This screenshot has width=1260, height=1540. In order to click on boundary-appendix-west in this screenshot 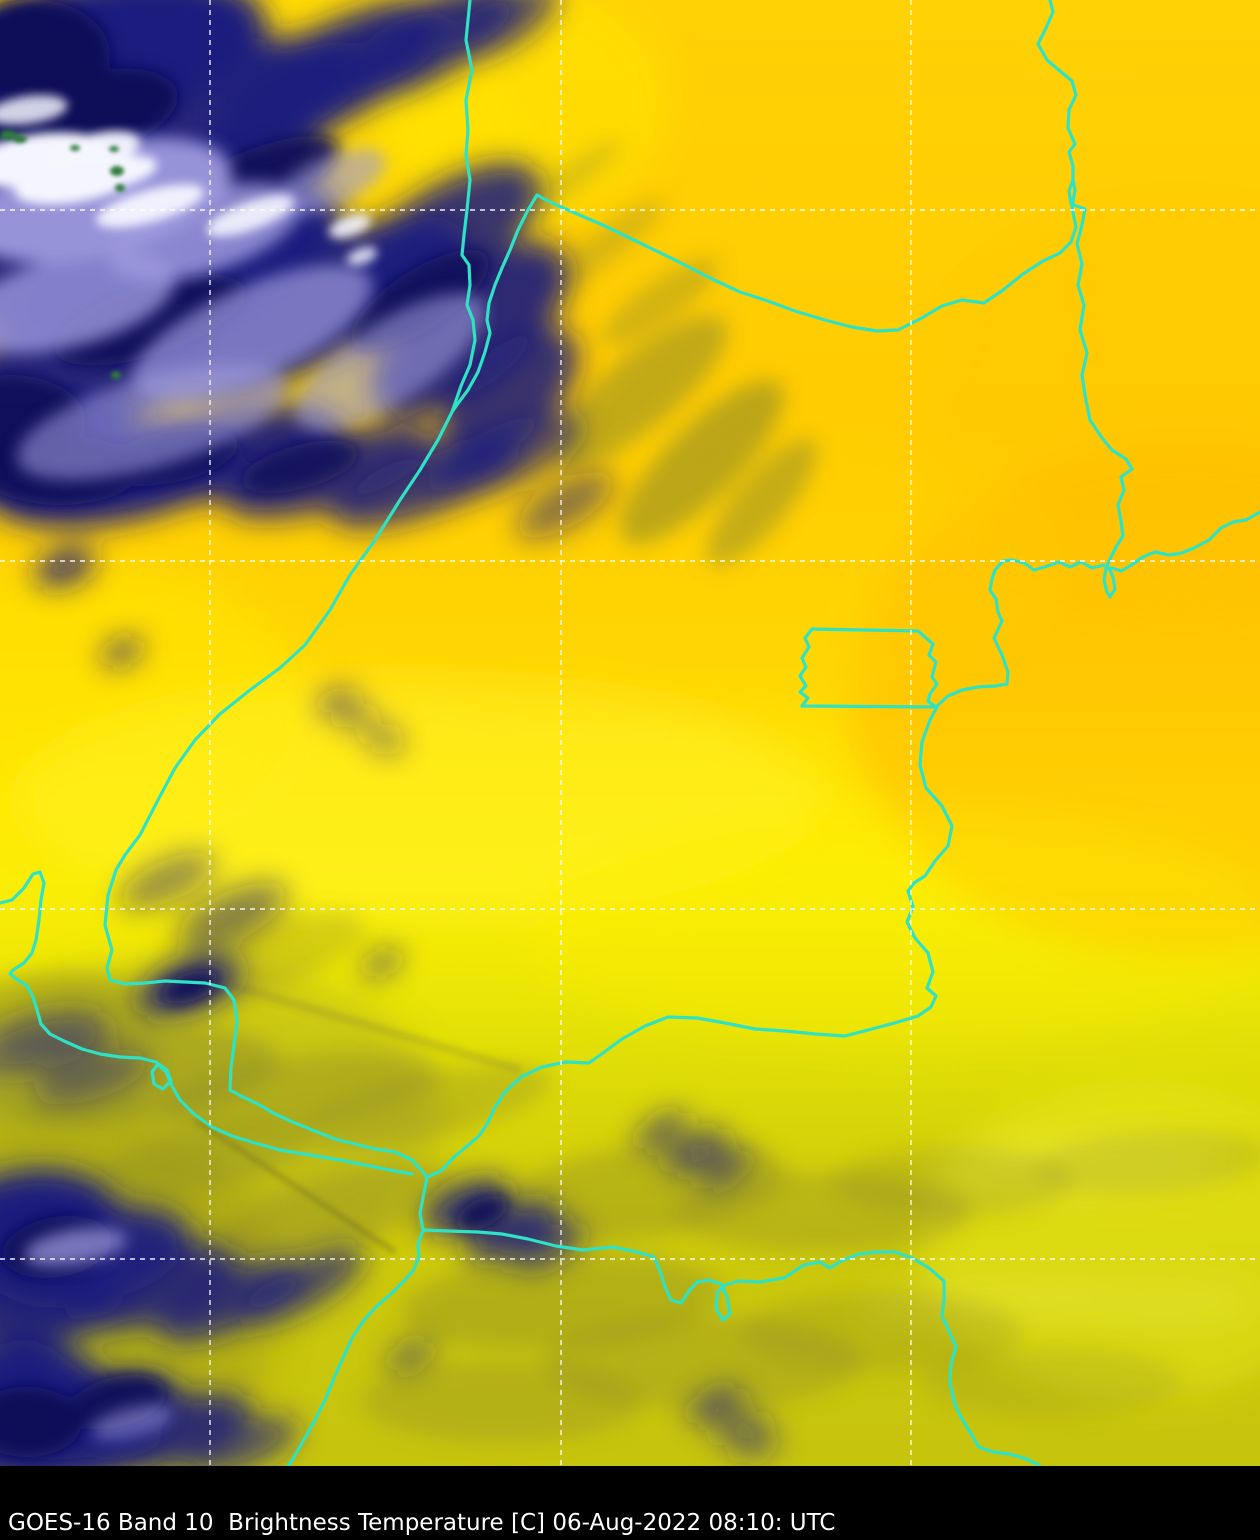, I will do `click(207, 1023)`.